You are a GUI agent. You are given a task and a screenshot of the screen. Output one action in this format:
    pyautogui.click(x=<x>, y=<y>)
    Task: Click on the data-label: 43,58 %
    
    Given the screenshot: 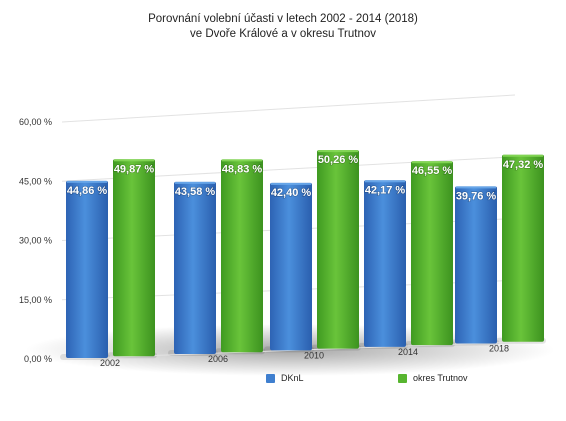 What is the action you would take?
    pyautogui.click(x=195, y=192)
    